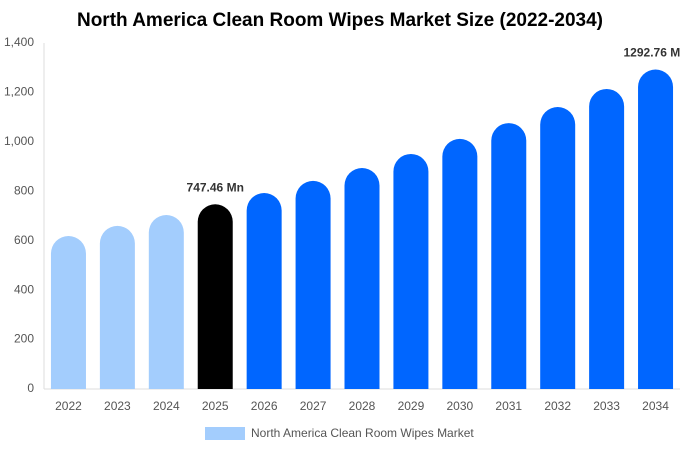 Image resolution: width=680 pixels, height=450 pixels. Describe the element at coordinates (362, 406) in the screenshot. I see `x-tick-label: 2028` at that location.